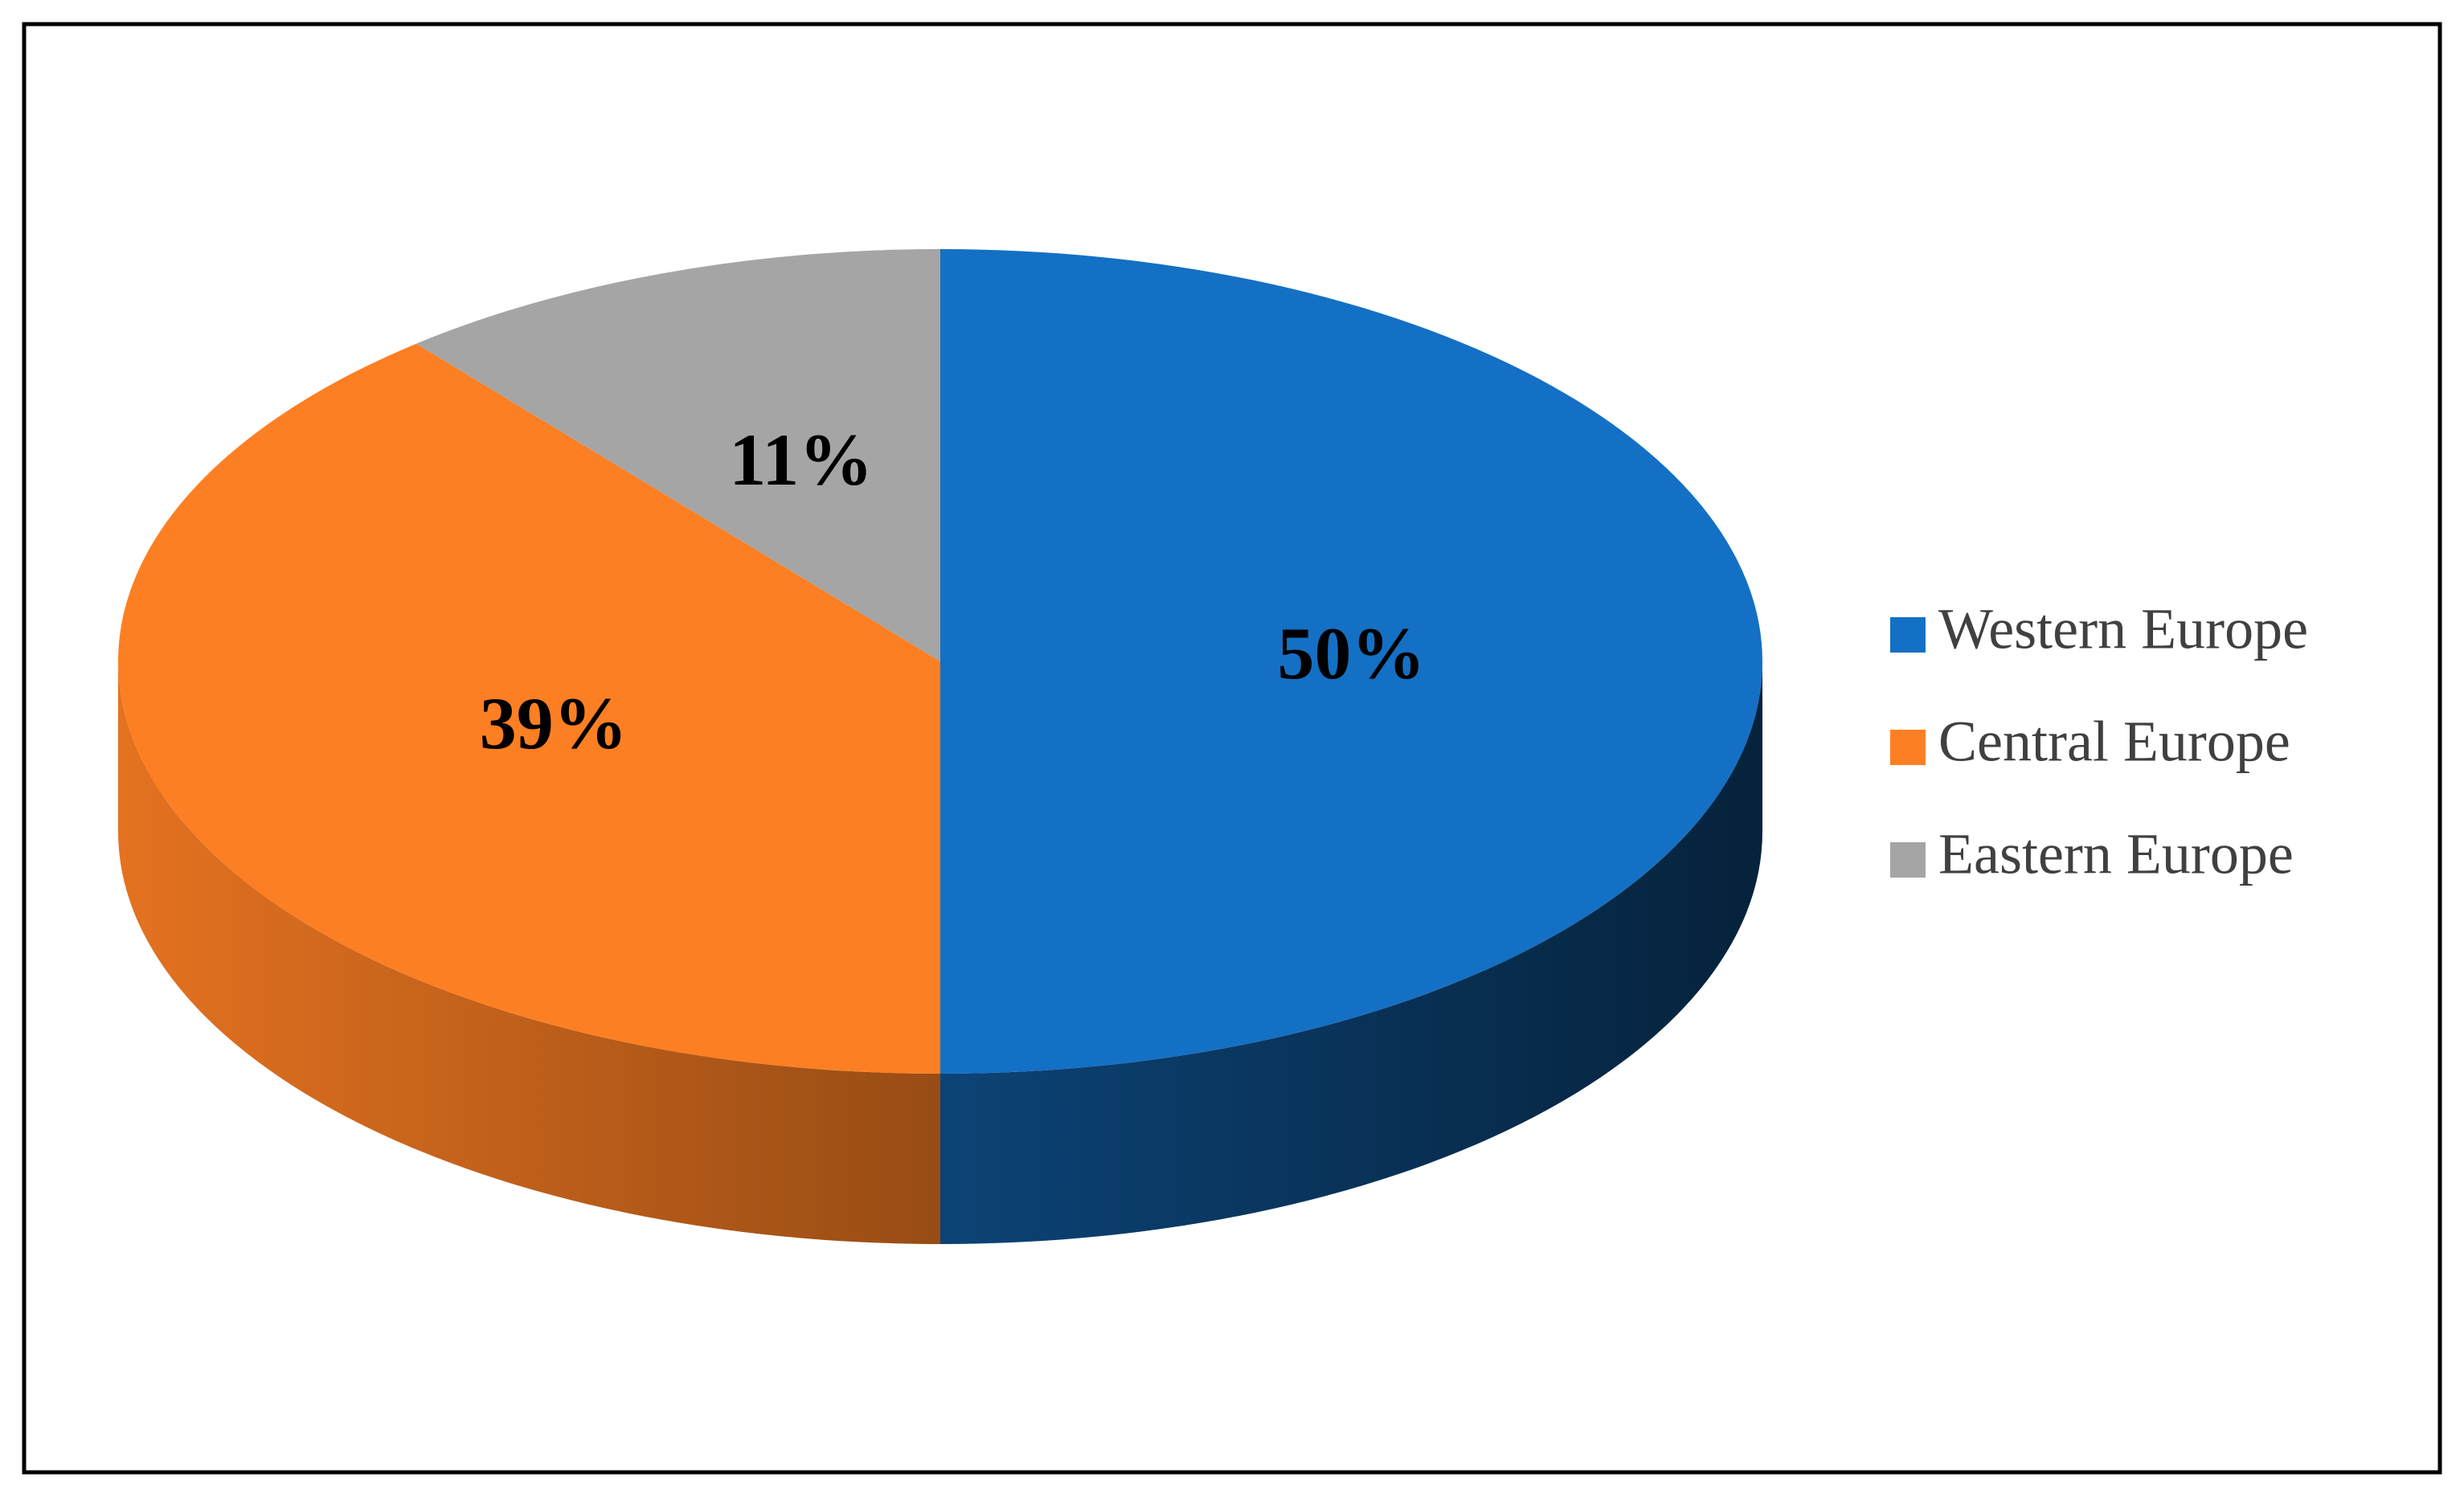 Image resolution: width=2464 pixels, height=1498 pixels. What do you see at coordinates (2116, 854) in the screenshot?
I see `legend-label: Eastern Europe` at bounding box center [2116, 854].